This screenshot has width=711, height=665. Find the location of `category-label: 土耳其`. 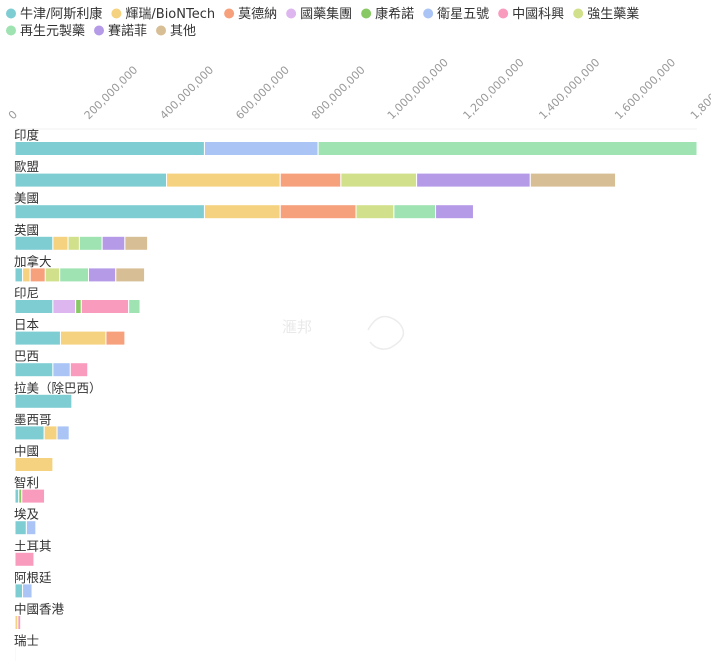

category-label: 土耳其 is located at coordinates (33, 545).